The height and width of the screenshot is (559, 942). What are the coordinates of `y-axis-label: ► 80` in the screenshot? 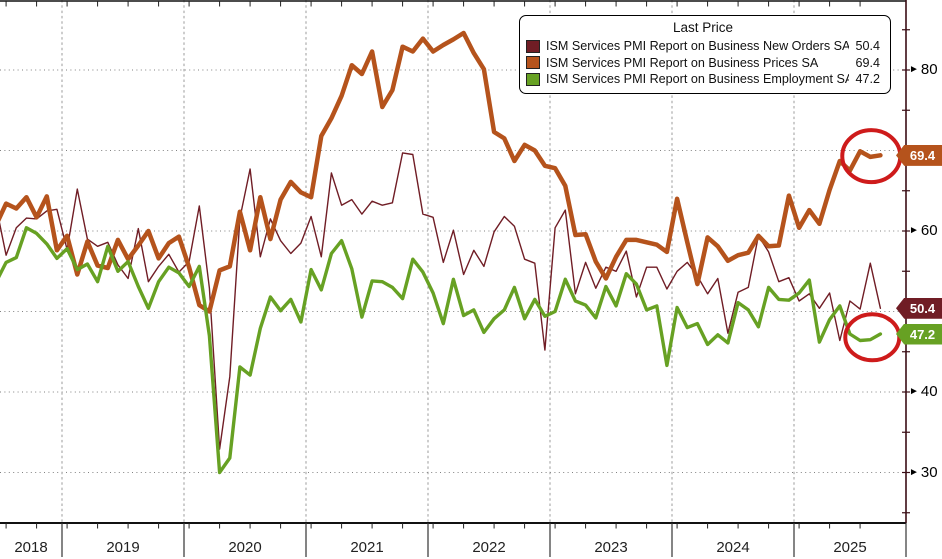 It's located at (923, 70).